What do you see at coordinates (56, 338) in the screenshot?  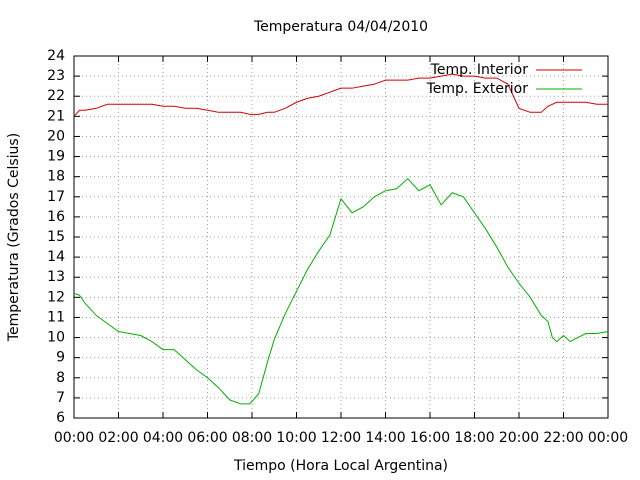 I see `y-tick-label: 10` at bounding box center [56, 338].